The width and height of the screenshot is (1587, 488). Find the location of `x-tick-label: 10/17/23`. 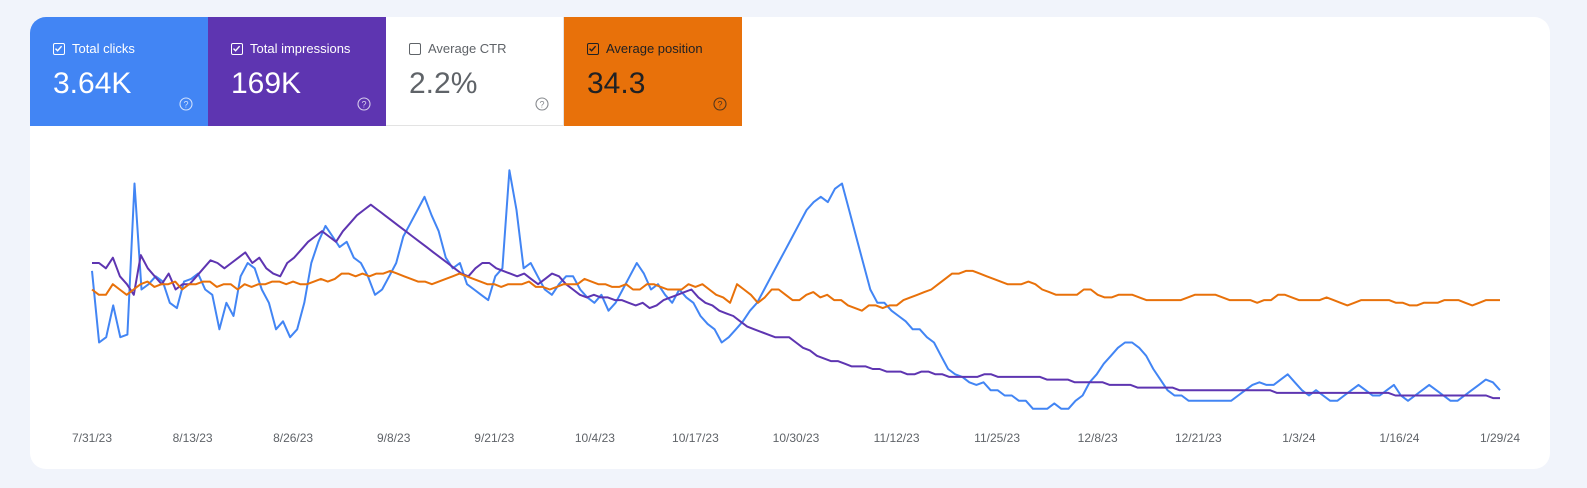

x-tick-label: 10/17/23 is located at coordinates (695, 438).